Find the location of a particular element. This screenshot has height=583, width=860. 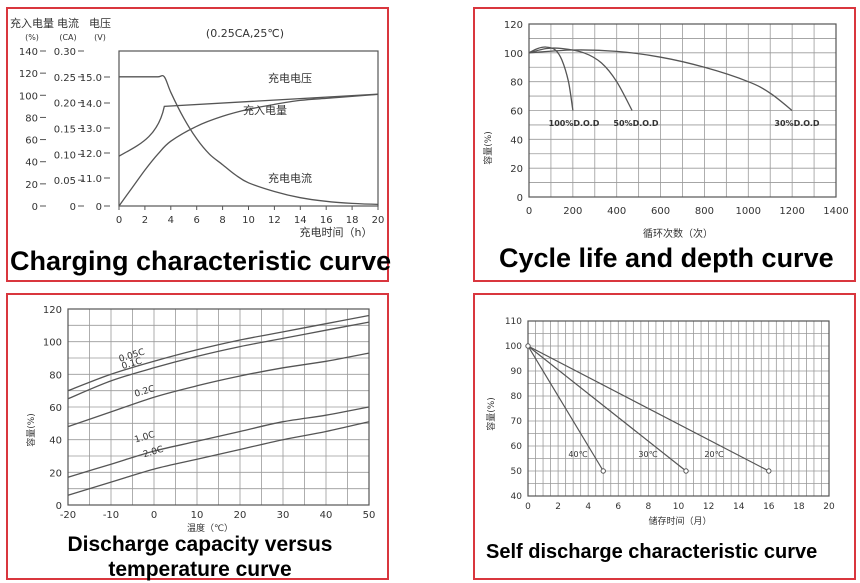

x-tick-label: 800 is located at coordinates (704, 211).